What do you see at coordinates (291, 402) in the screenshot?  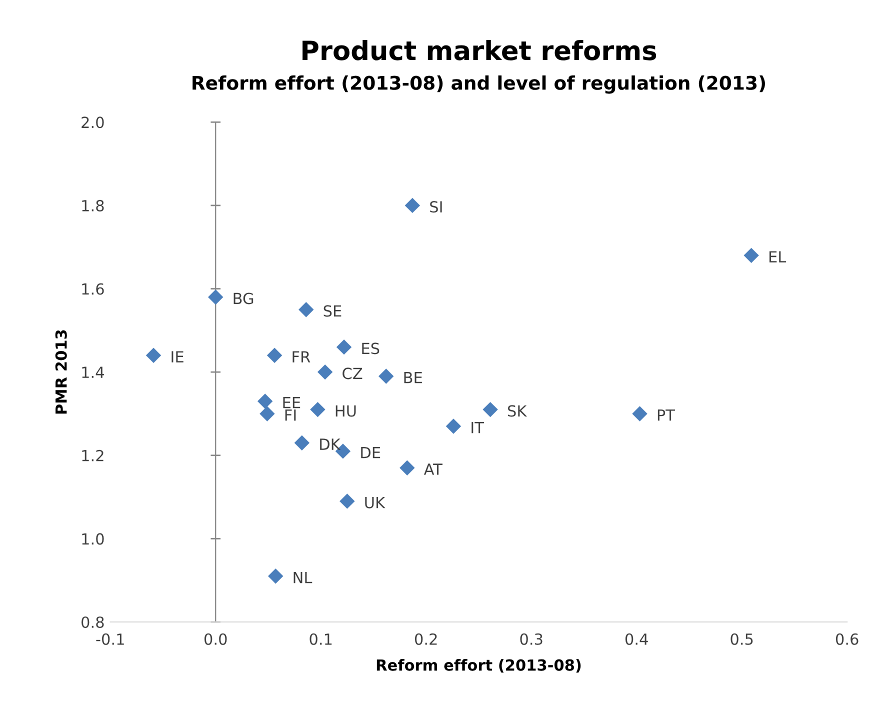 I see `annotation: EE` at bounding box center [291, 402].